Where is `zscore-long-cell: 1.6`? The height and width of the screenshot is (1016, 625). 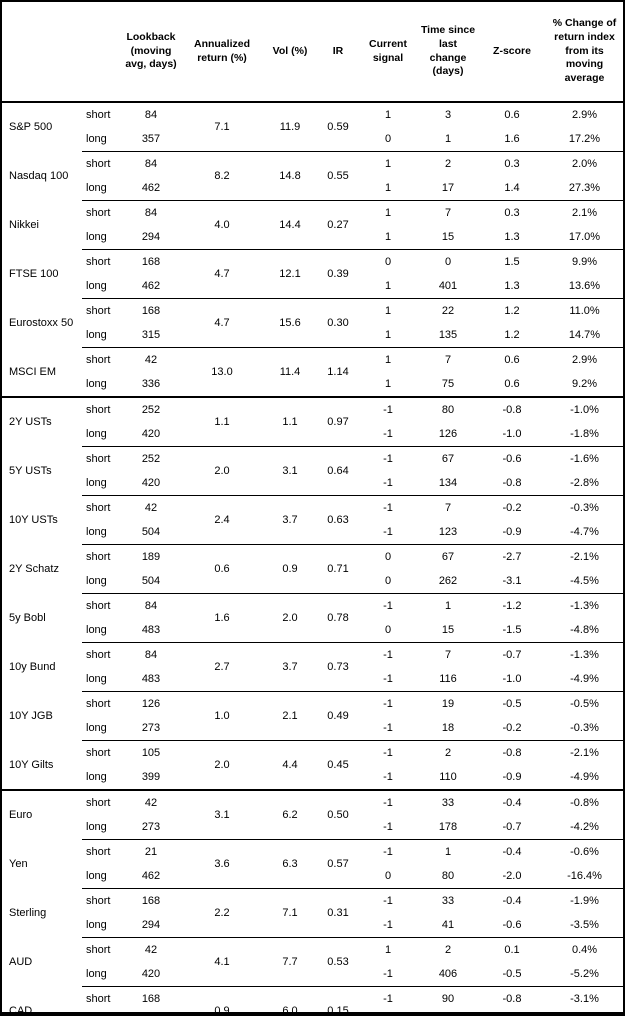 zscore-long-cell: 1.6 is located at coordinates (512, 139).